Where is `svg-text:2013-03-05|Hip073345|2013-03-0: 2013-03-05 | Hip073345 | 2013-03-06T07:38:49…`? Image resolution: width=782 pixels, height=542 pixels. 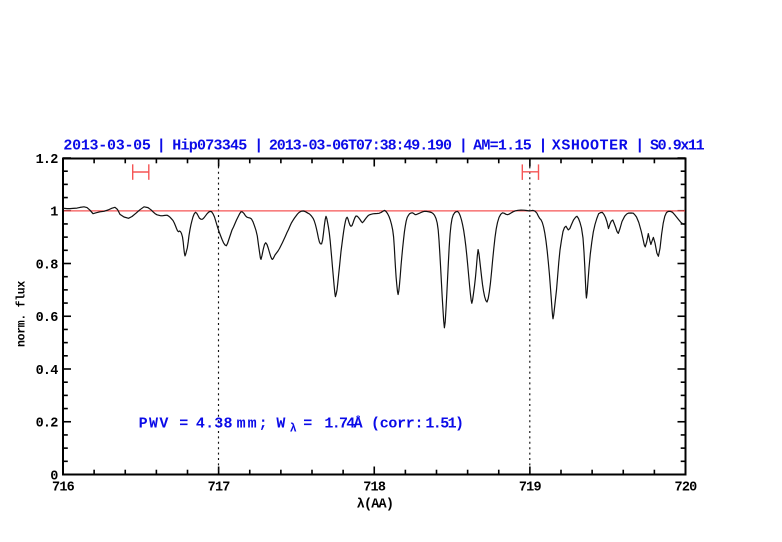 svg-text:2013-03-05|Hip073345|2013-03-0: 2013-03-05 | Hip073345 | 2013-03-06T07:38:49… is located at coordinates (383, 146).